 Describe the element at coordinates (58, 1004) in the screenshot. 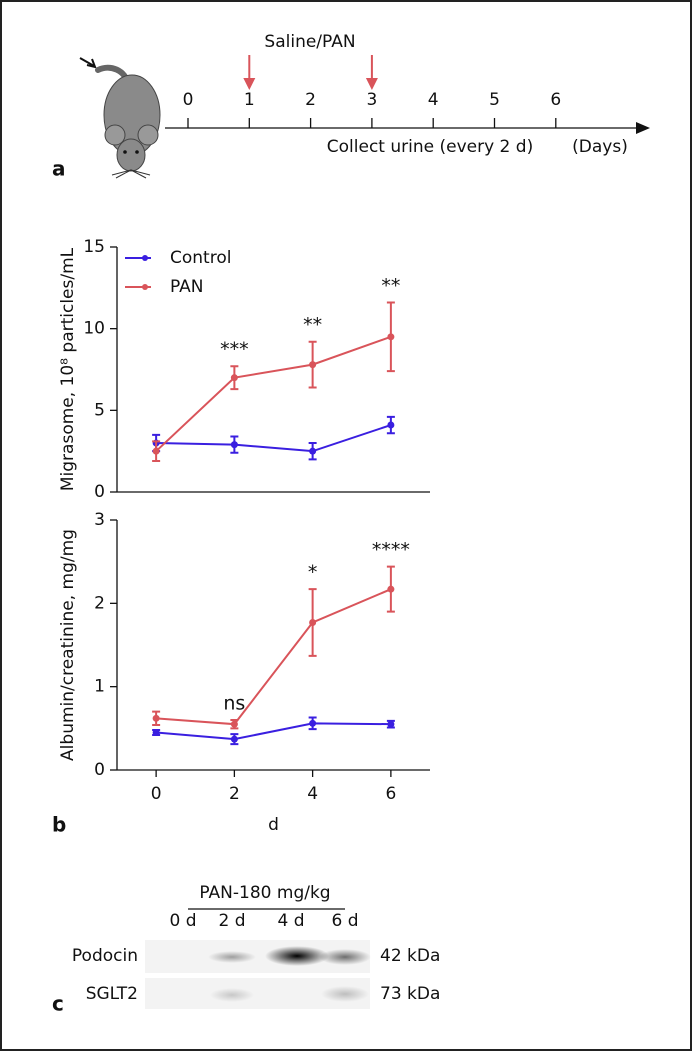

I see `panel-label: c` at that location.